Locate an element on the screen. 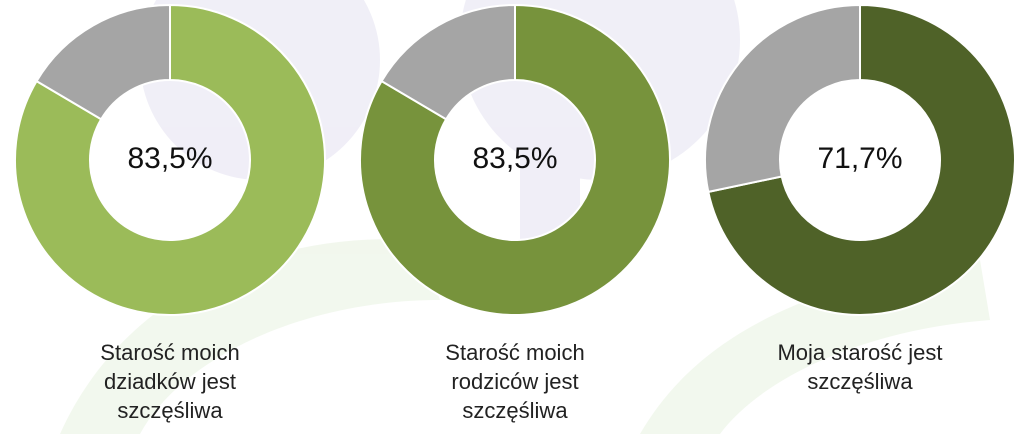 This screenshot has width=1018, height=434. chart-title: Starość moich rodziców jest szczęśliwa is located at coordinates (515, 381).